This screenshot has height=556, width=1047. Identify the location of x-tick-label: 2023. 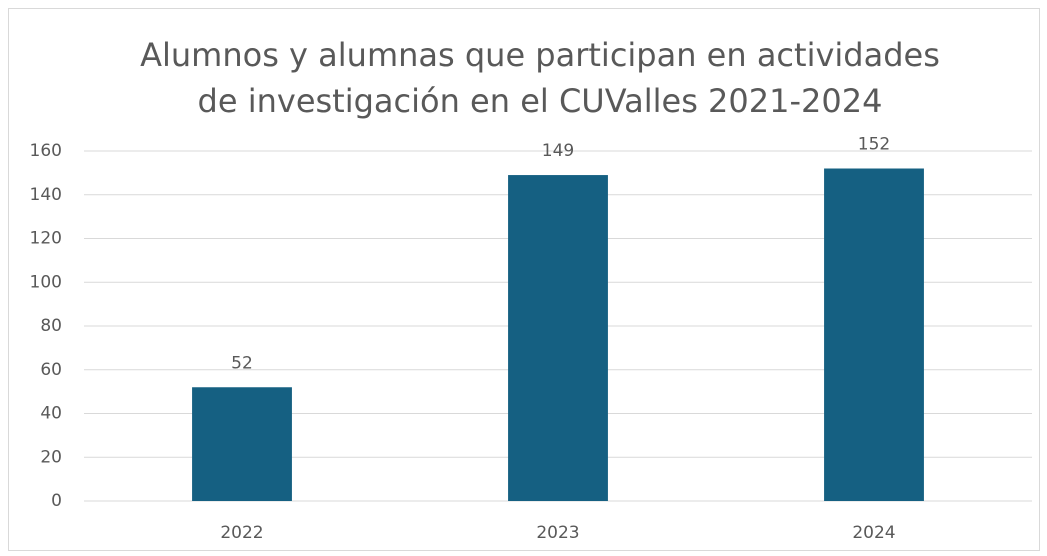
(557, 533).